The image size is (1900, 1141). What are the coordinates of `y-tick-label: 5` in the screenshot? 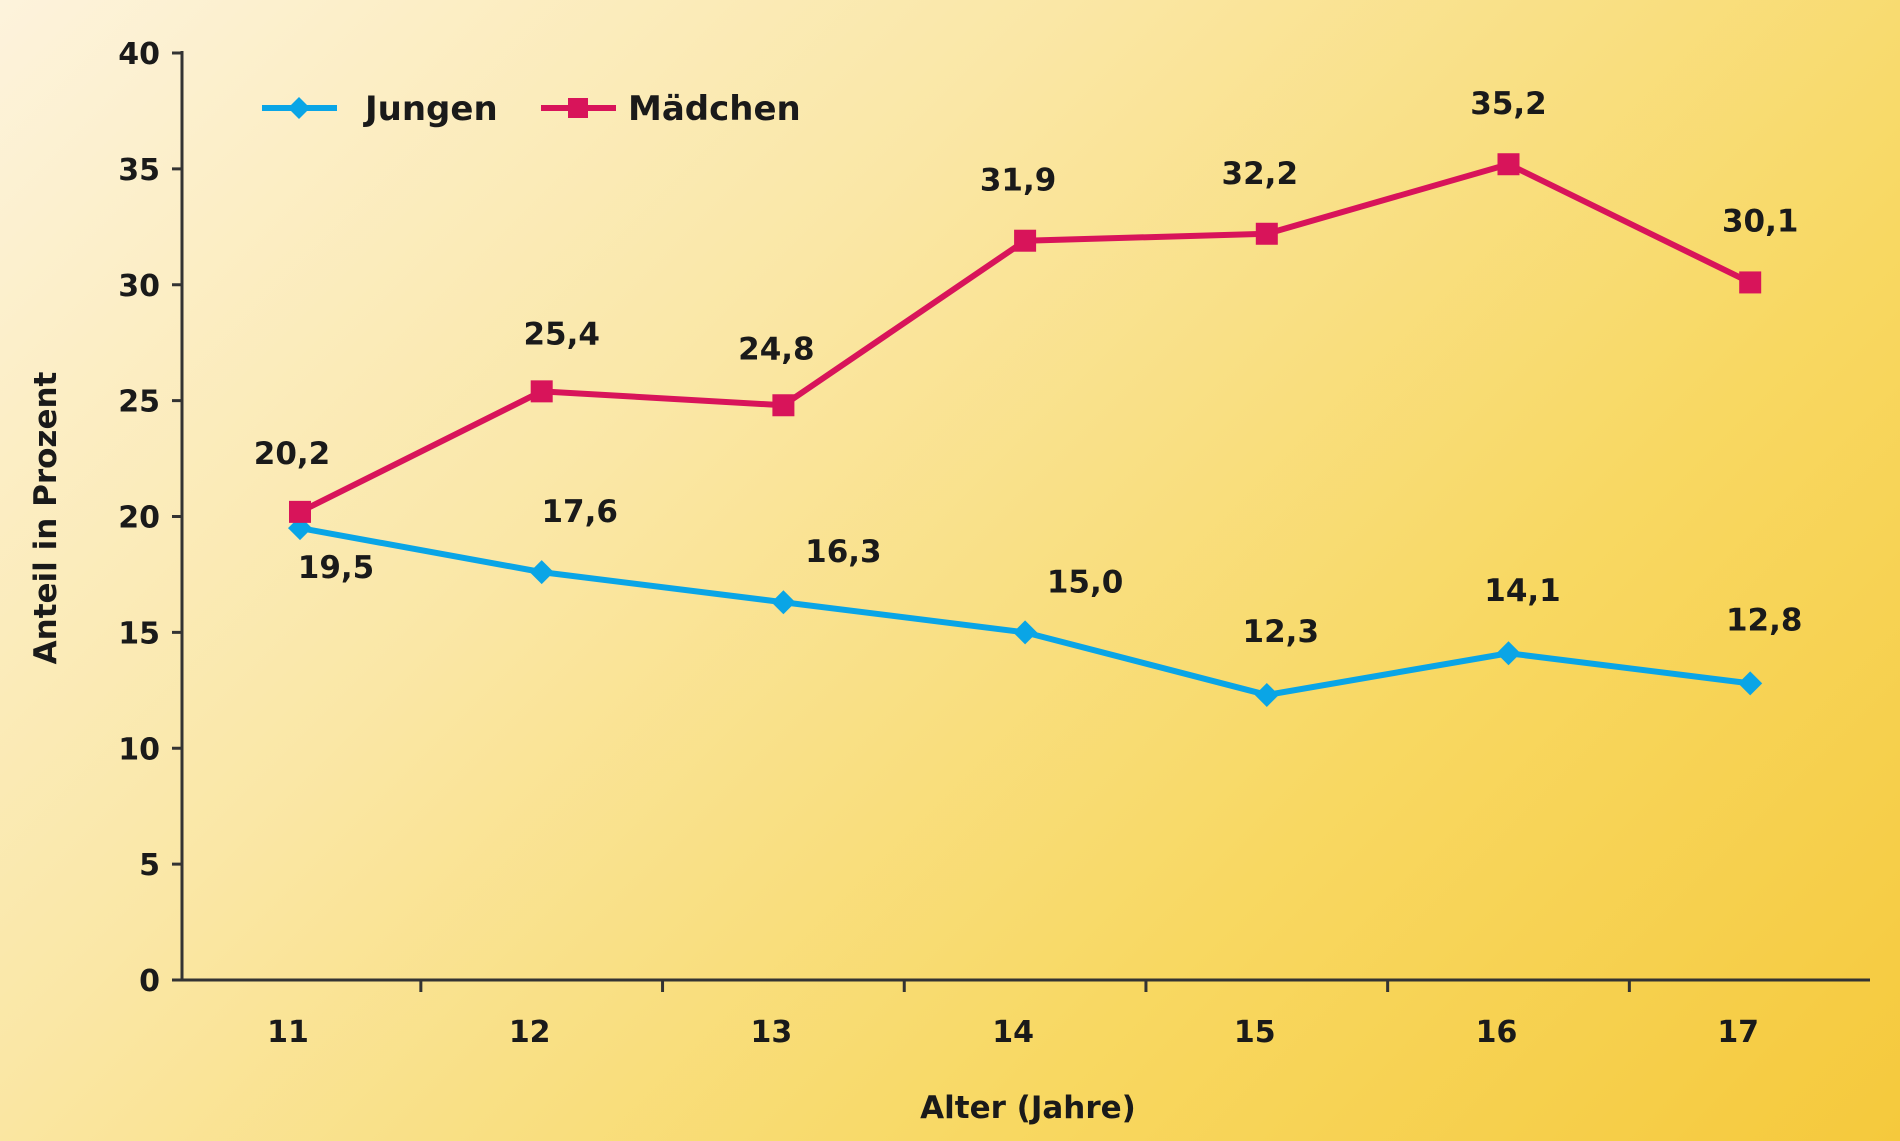 It's located at (149, 865).